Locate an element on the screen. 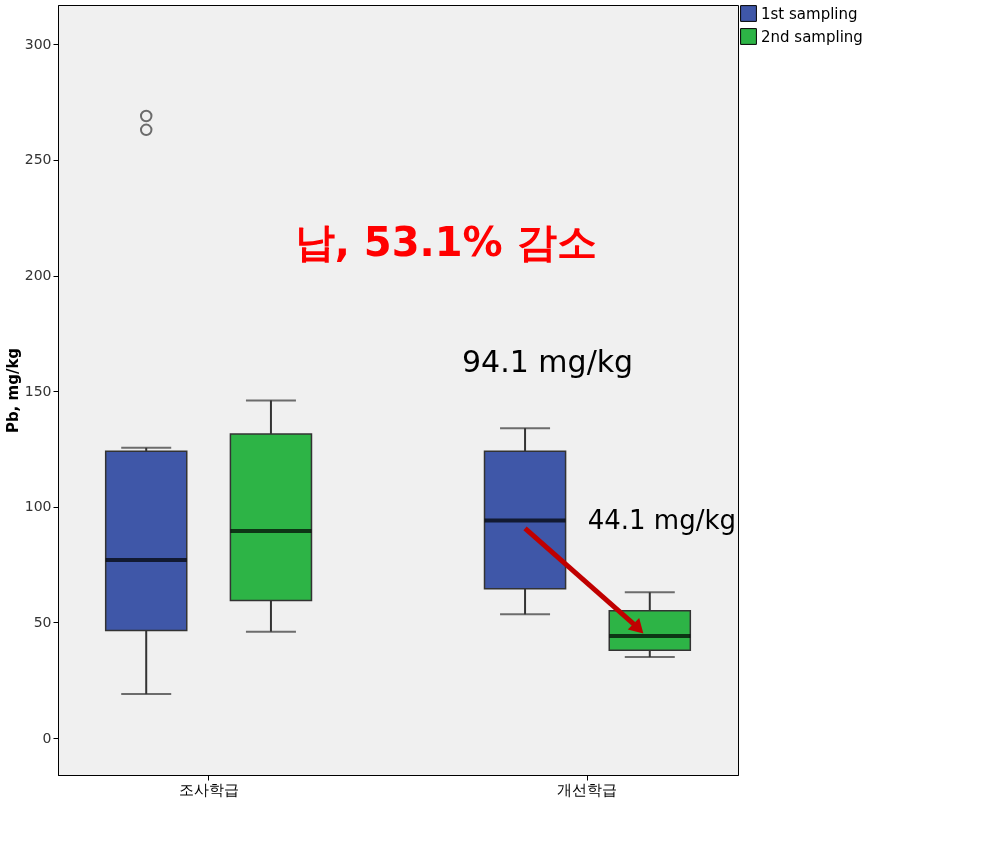  y-tick-label: 50 is located at coordinates (42, 621).